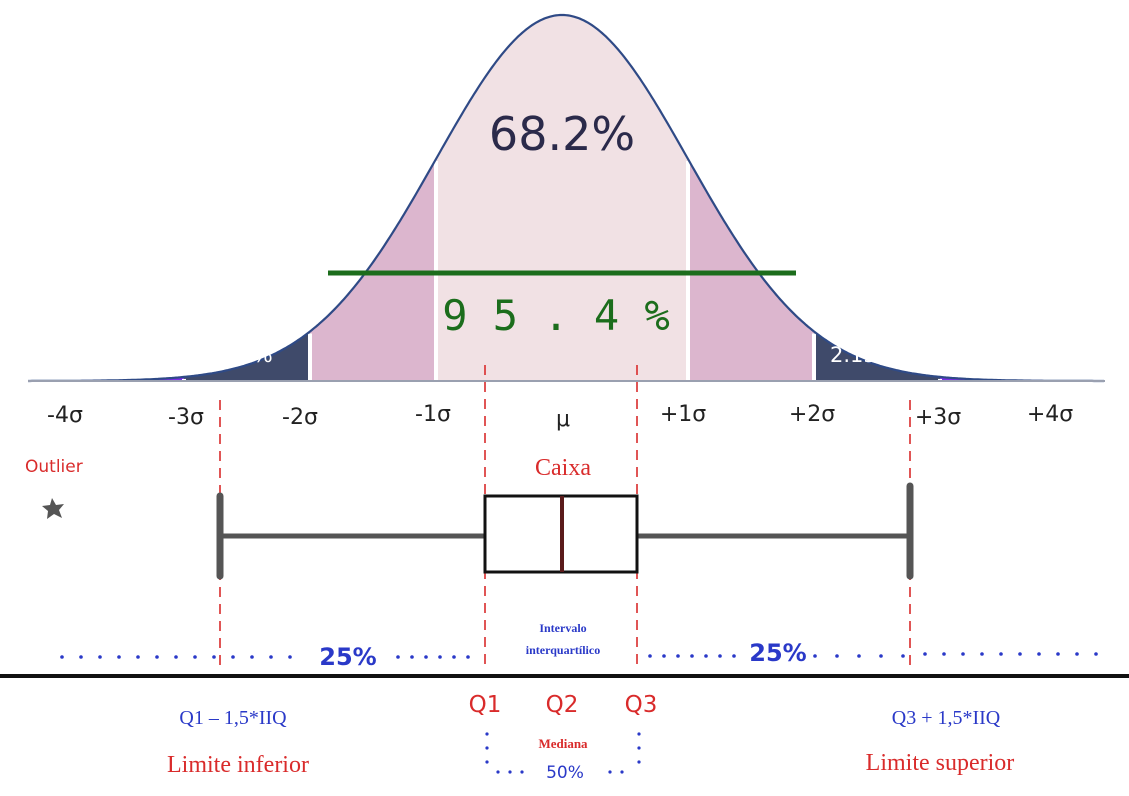 The width and height of the screenshot is (1129, 796). I want to click on q3-label: Q3, so click(641, 705).